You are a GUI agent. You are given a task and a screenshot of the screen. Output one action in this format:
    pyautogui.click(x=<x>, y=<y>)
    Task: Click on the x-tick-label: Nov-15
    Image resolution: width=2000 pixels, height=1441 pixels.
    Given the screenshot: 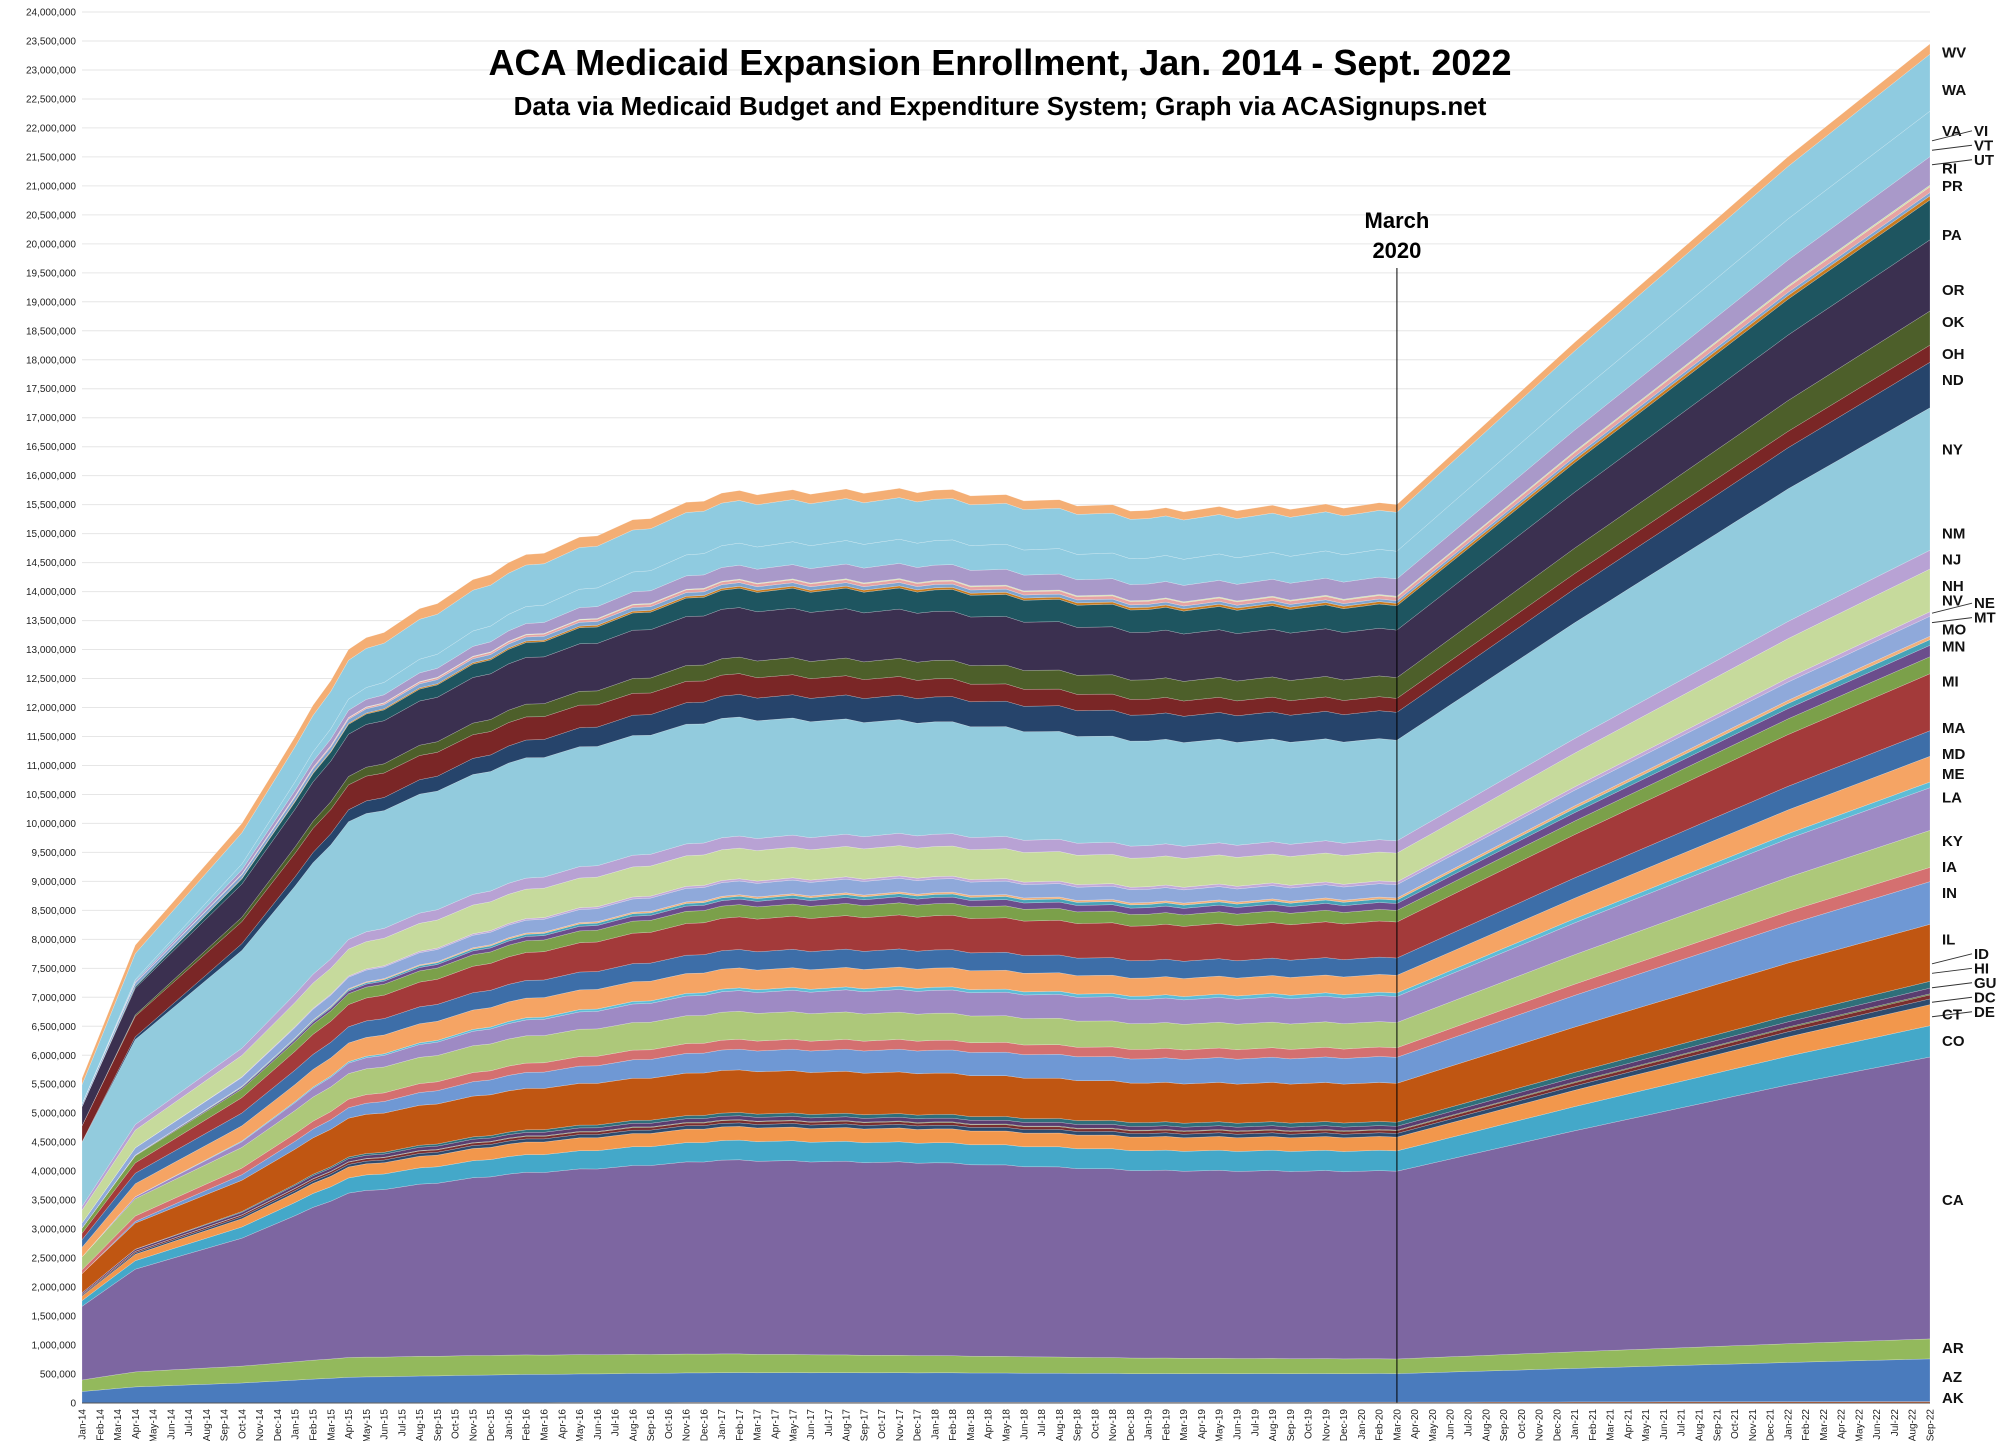 What is the action you would take?
    pyautogui.click(x=473, y=1425)
    